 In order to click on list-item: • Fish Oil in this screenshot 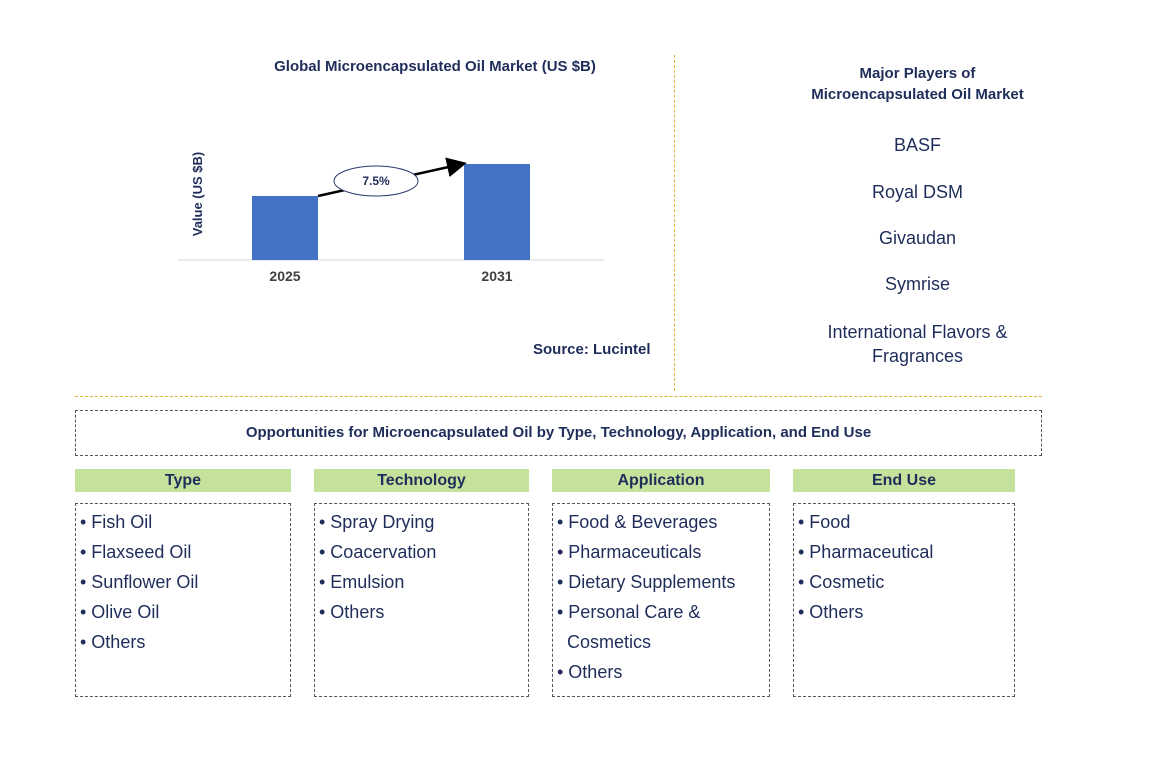, I will do `click(116, 522)`.